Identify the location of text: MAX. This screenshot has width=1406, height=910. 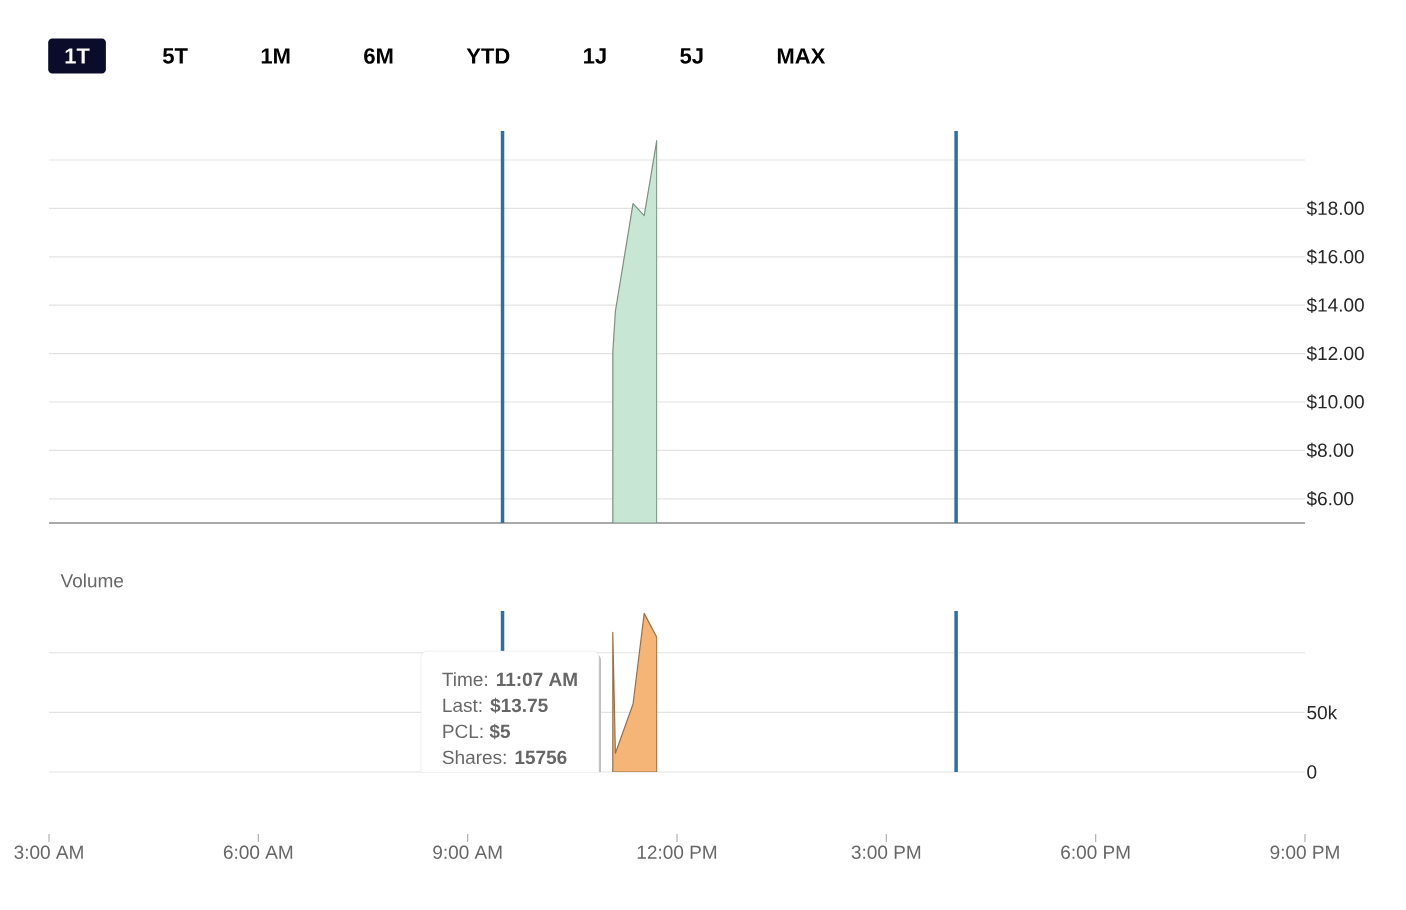
(801, 56).